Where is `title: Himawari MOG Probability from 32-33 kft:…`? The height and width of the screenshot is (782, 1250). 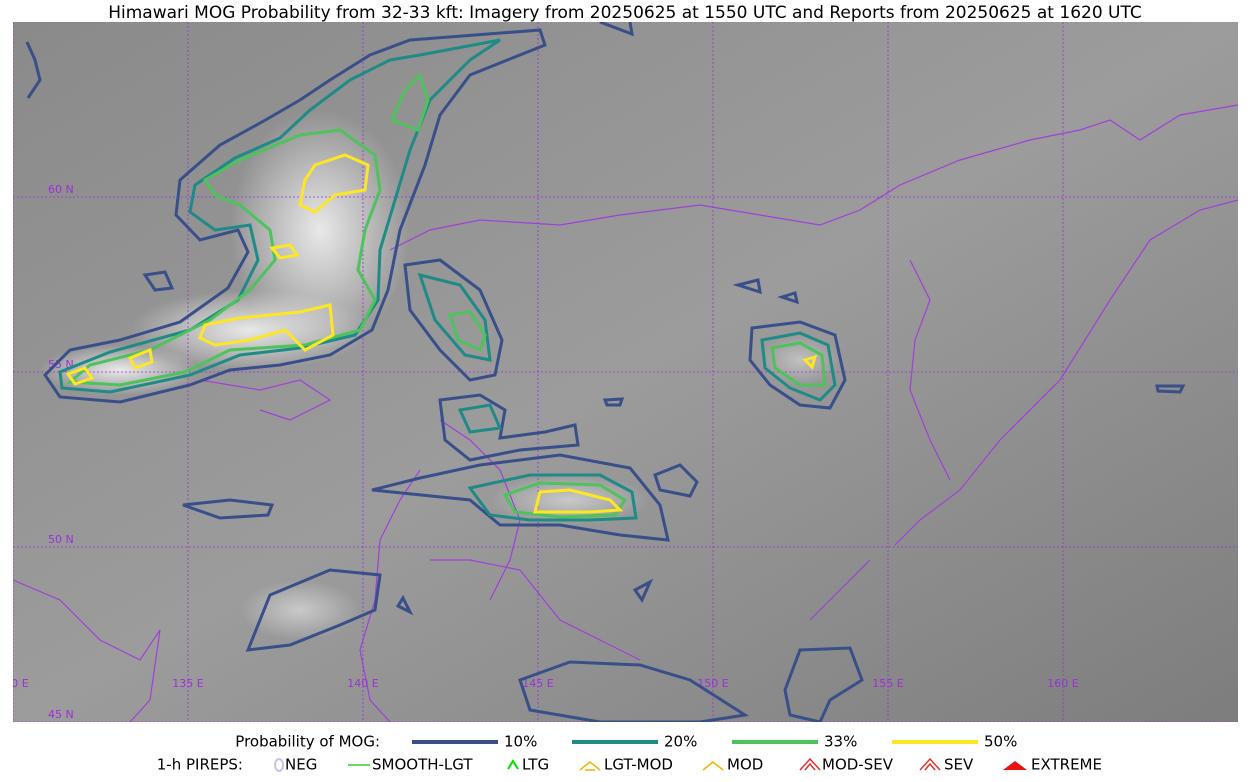 title: Himawari MOG Probability from 32-33 kft:… is located at coordinates (625, 13).